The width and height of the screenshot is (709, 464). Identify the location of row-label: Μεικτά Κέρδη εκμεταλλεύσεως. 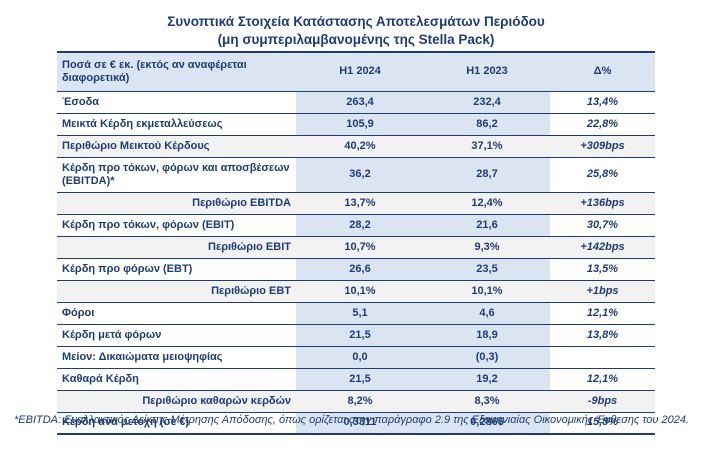
(176, 124).